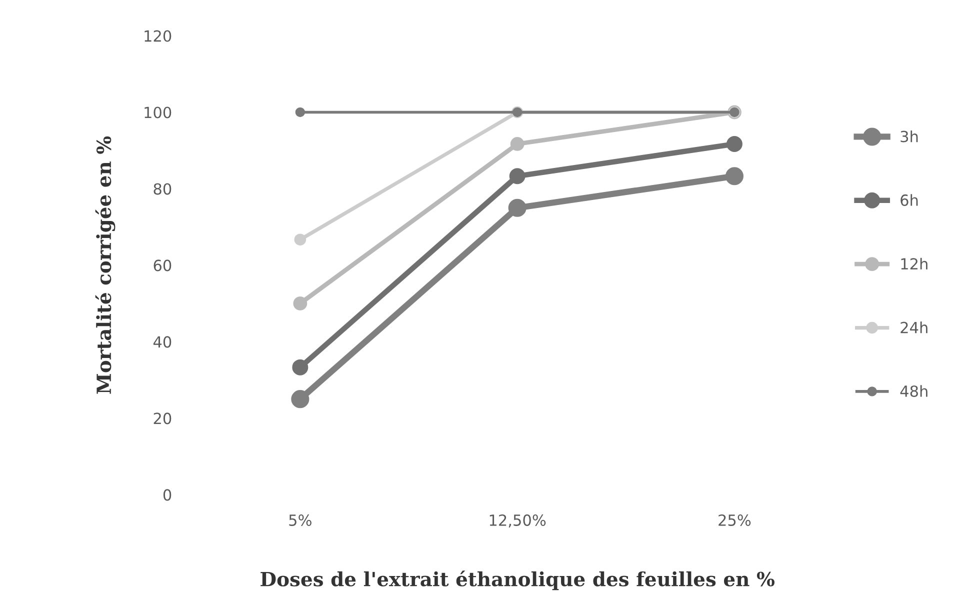 This screenshot has height=596, width=958. What do you see at coordinates (909, 136) in the screenshot?
I see `legend-label: 3h` at bounding box center [909, 136].